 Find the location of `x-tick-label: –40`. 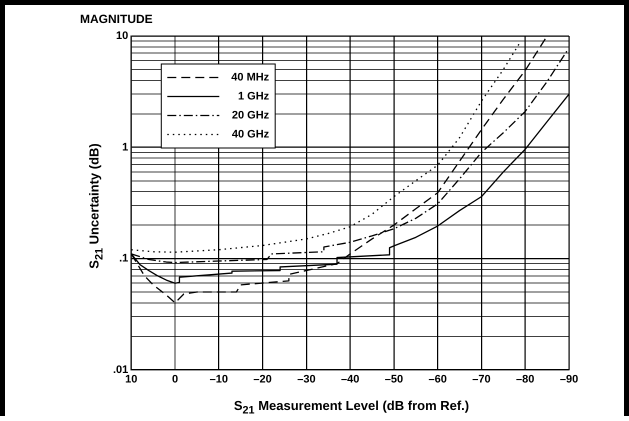

x-tick-label: –40 is located at coordinates (350, 379).